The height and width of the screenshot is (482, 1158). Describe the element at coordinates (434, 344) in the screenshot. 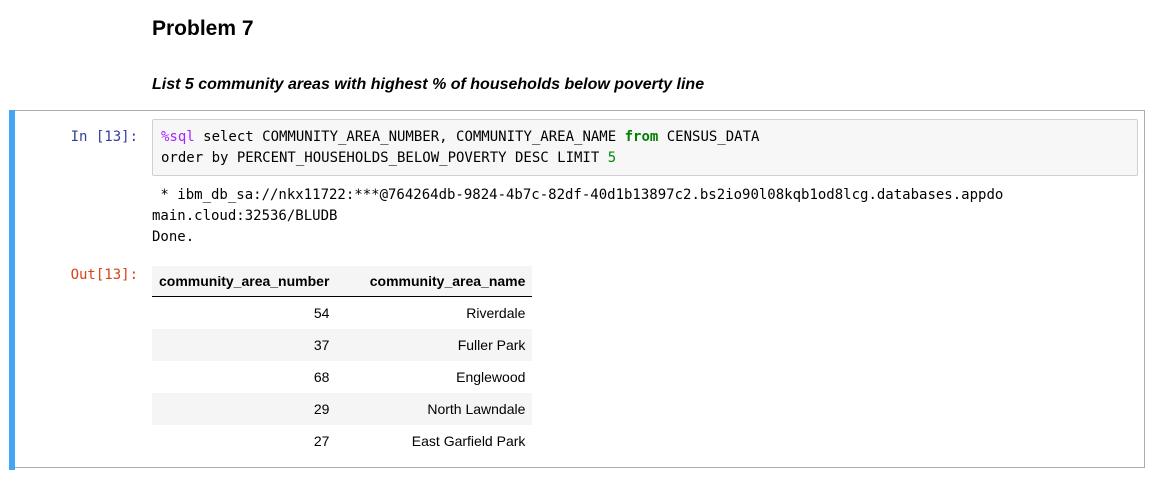

I see `cell-area-name: Fuller Park` at that location.